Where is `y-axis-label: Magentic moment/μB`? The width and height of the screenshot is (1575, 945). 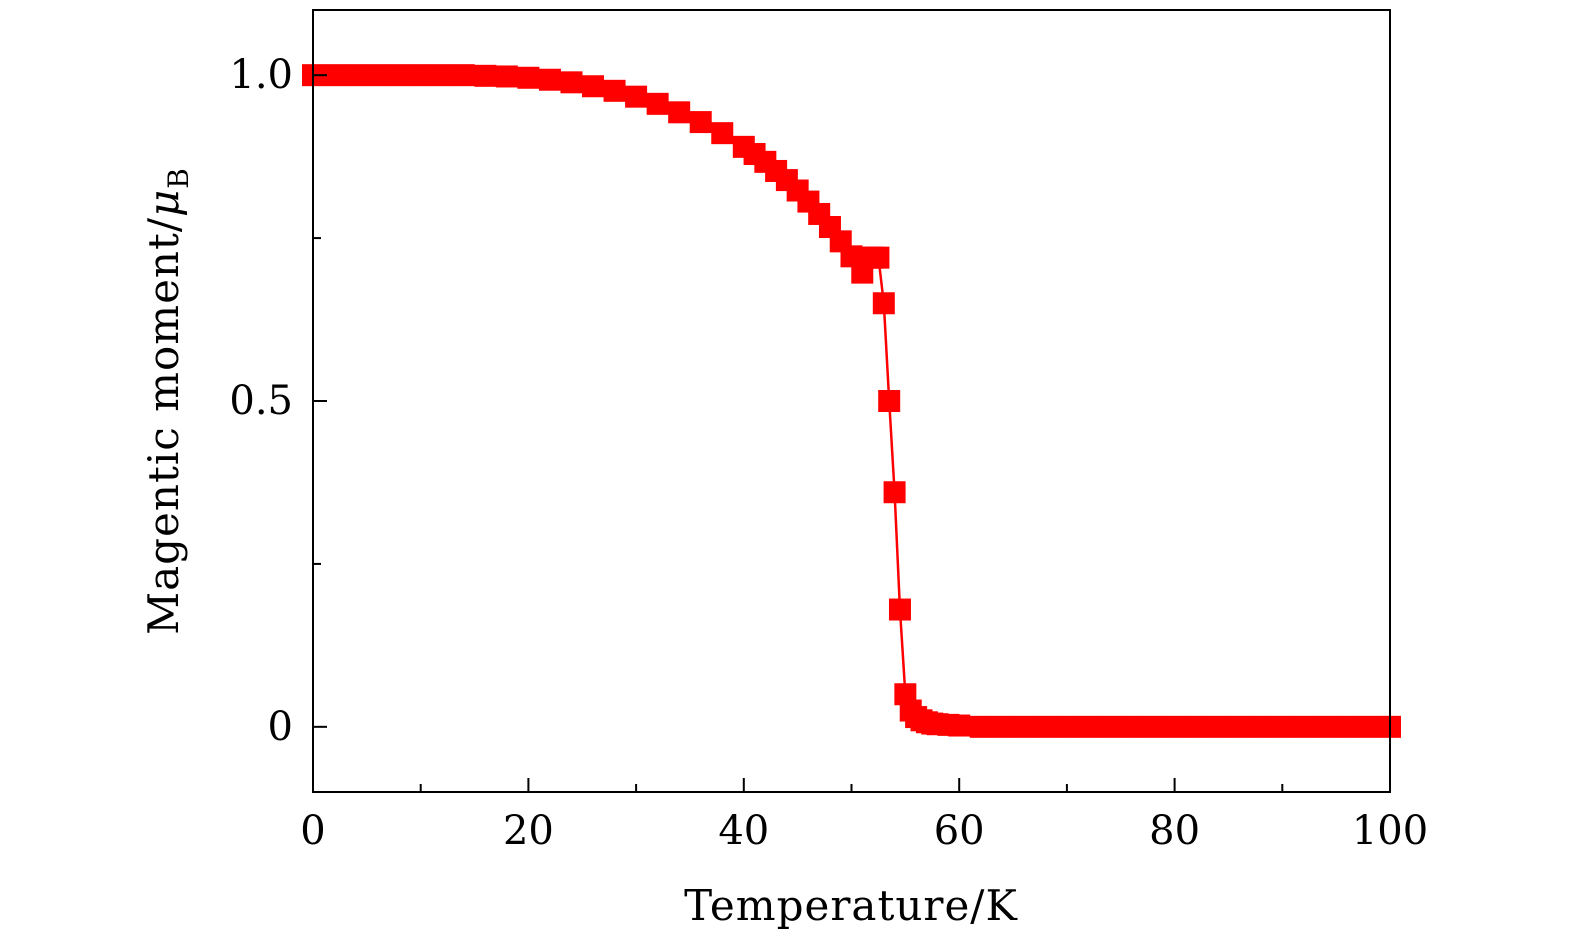 y-axis-label: Magentic moment/μB is located at coordinates (167, 401).